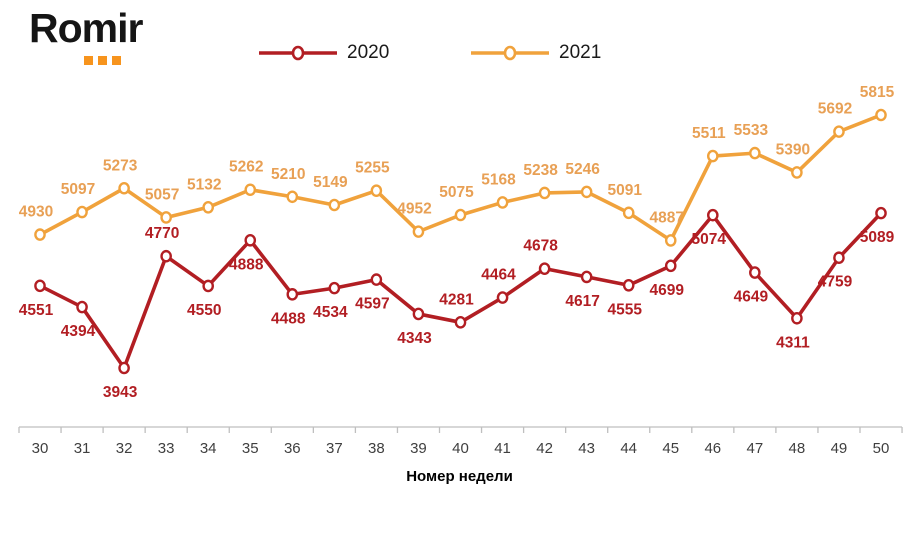 This screenshot has height=533, width=919. What do you see at coordinates (78, 331) in the screenshot?
I see `svg-text: 4394` at bounding box center [78, 331].